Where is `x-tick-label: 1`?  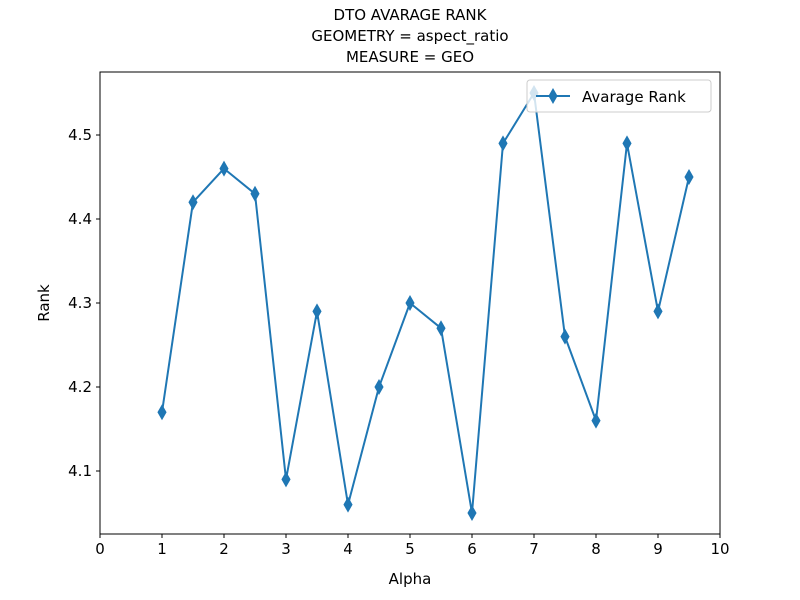 x-tick-label: 1 is located at coordinates (162, 549).